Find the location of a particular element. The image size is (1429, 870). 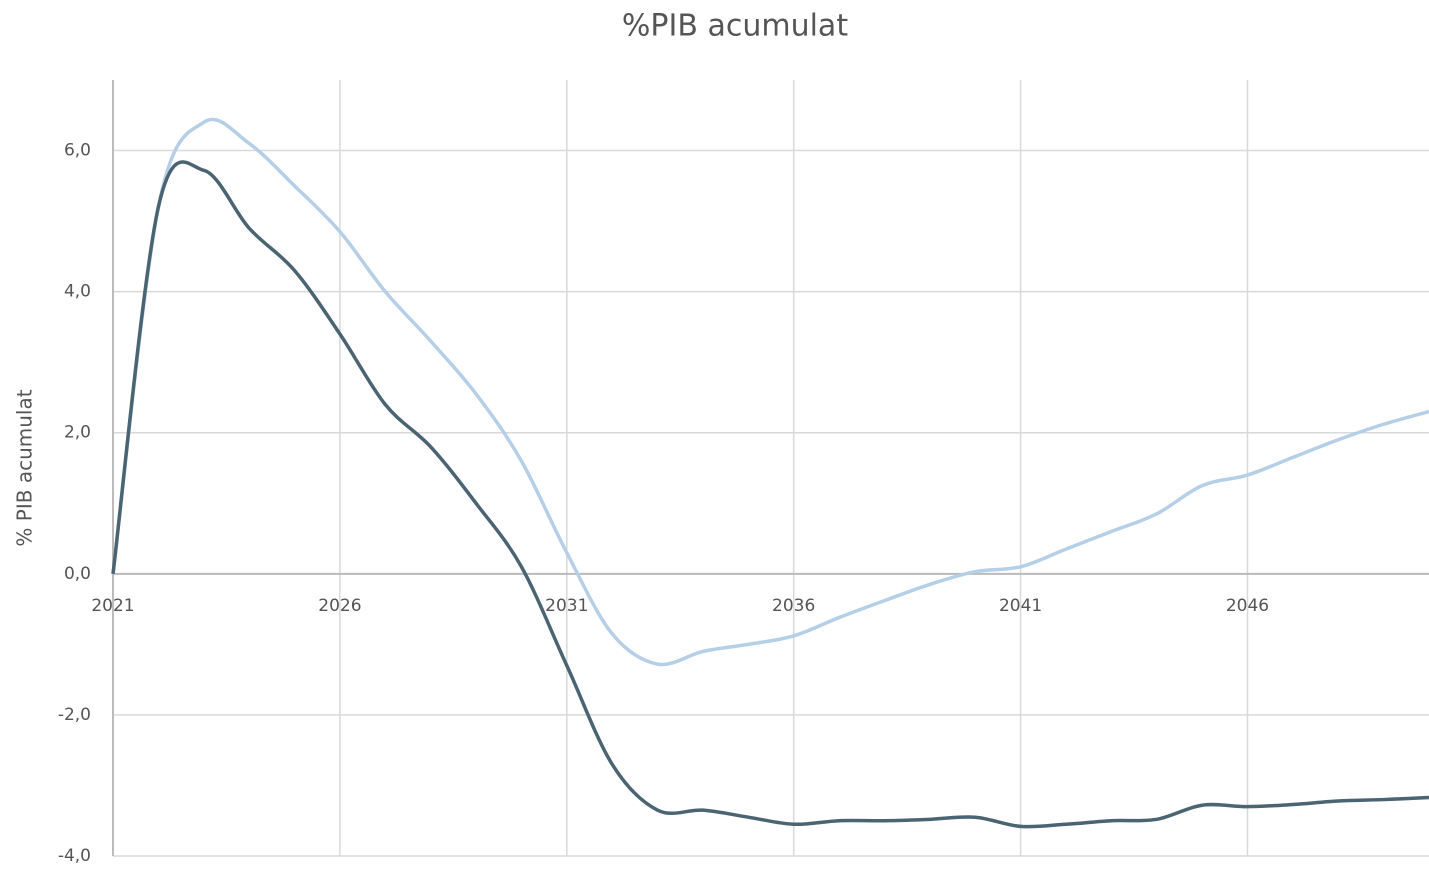

y-tick-label: 4,0 is located at coordinates (77, 292).